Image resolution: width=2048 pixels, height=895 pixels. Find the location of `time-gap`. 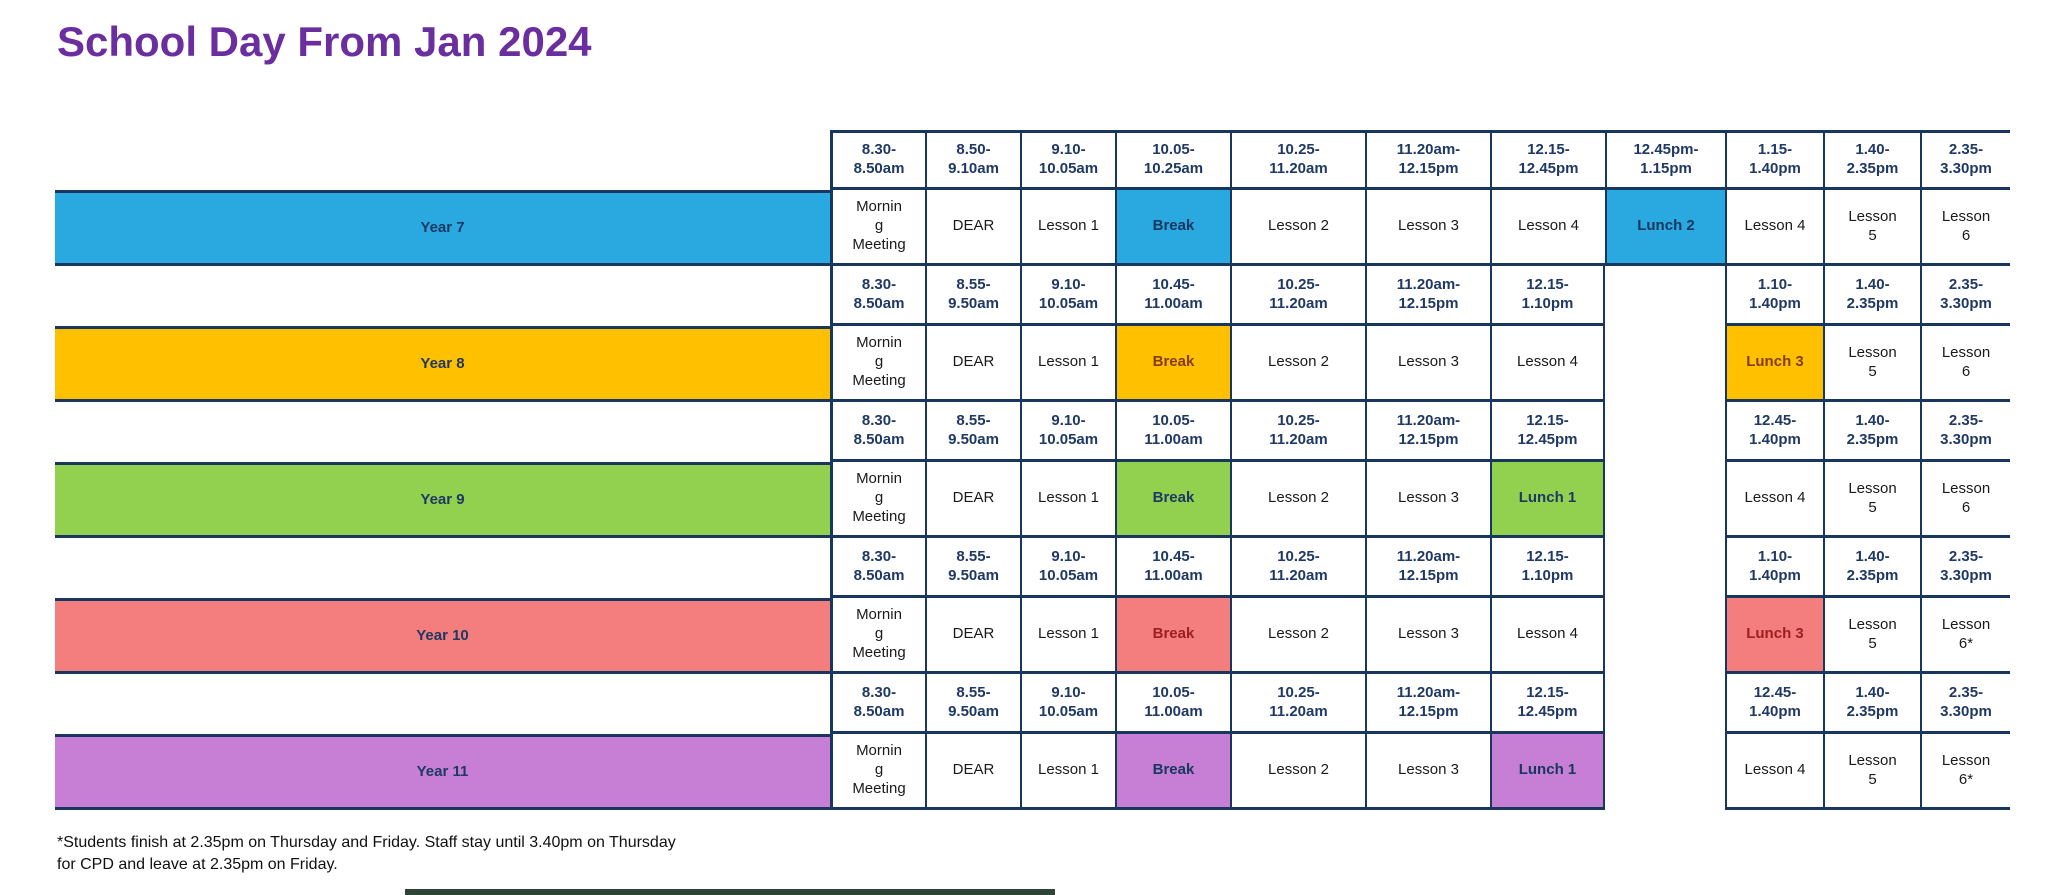

time-gap is located at coordinates (1665, 568).